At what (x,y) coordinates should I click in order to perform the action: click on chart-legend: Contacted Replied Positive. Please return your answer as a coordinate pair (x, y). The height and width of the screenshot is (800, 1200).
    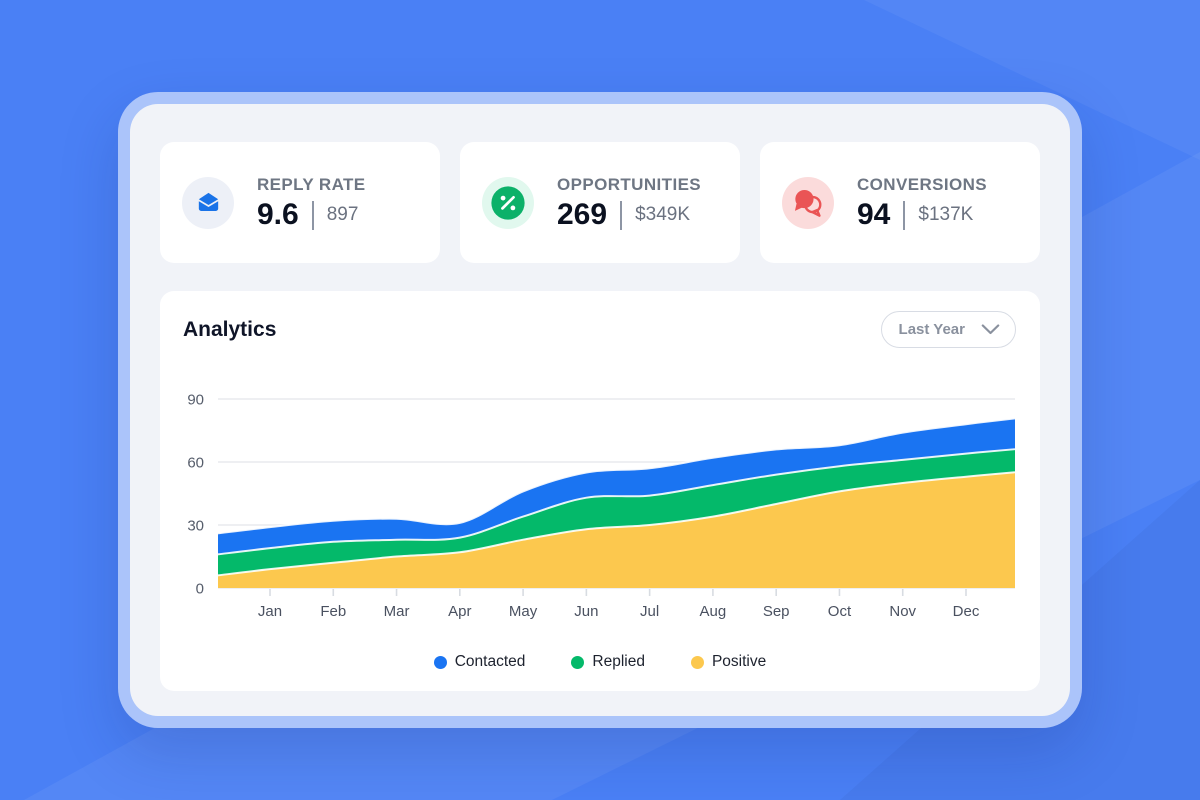
    Looking at the image, I should click on (600, 662).